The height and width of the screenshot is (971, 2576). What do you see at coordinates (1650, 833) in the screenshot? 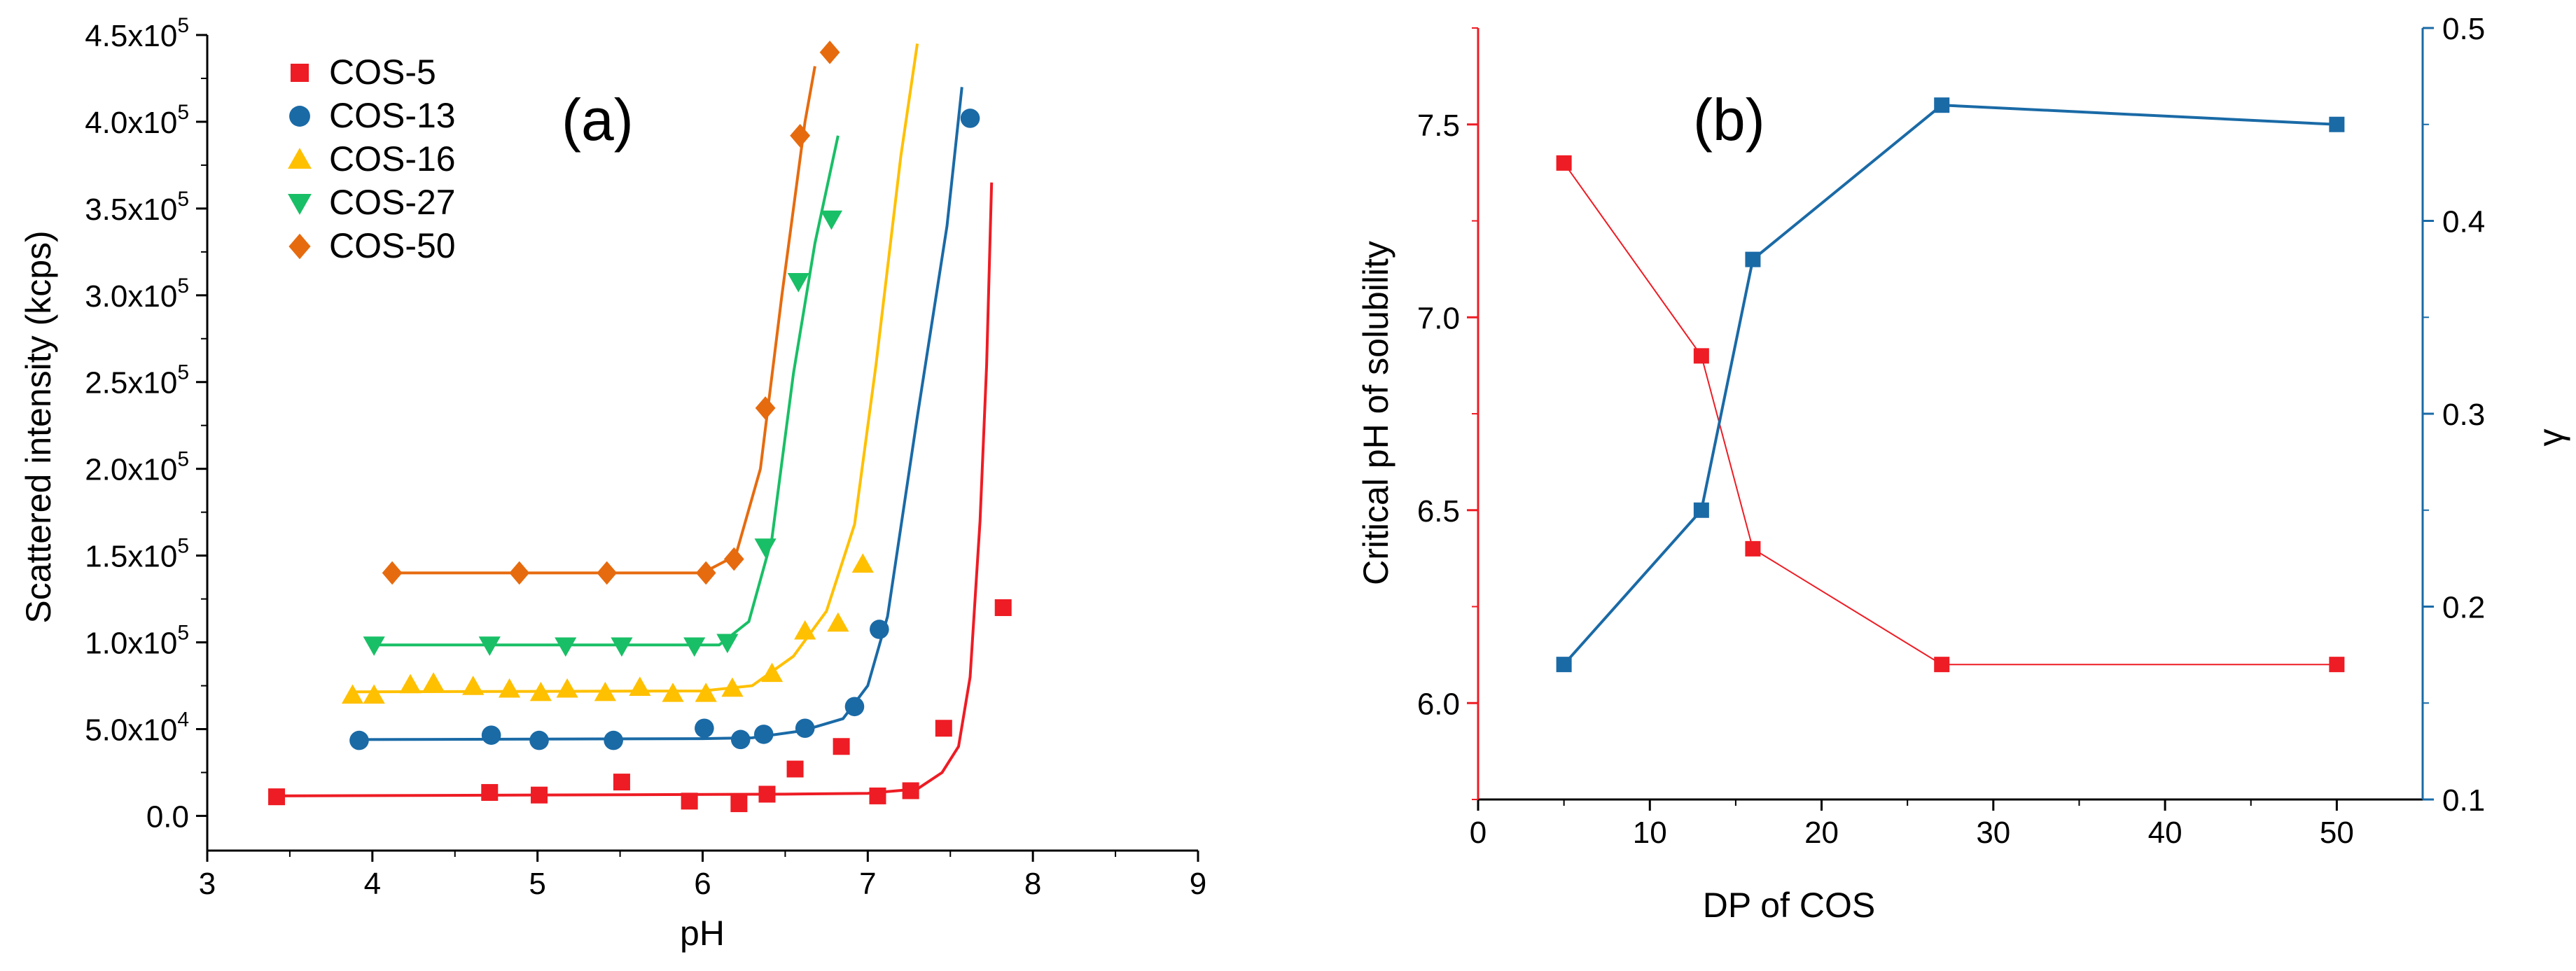
I see `x-tick-label-b: 10` at bounding box center [1650, 833].